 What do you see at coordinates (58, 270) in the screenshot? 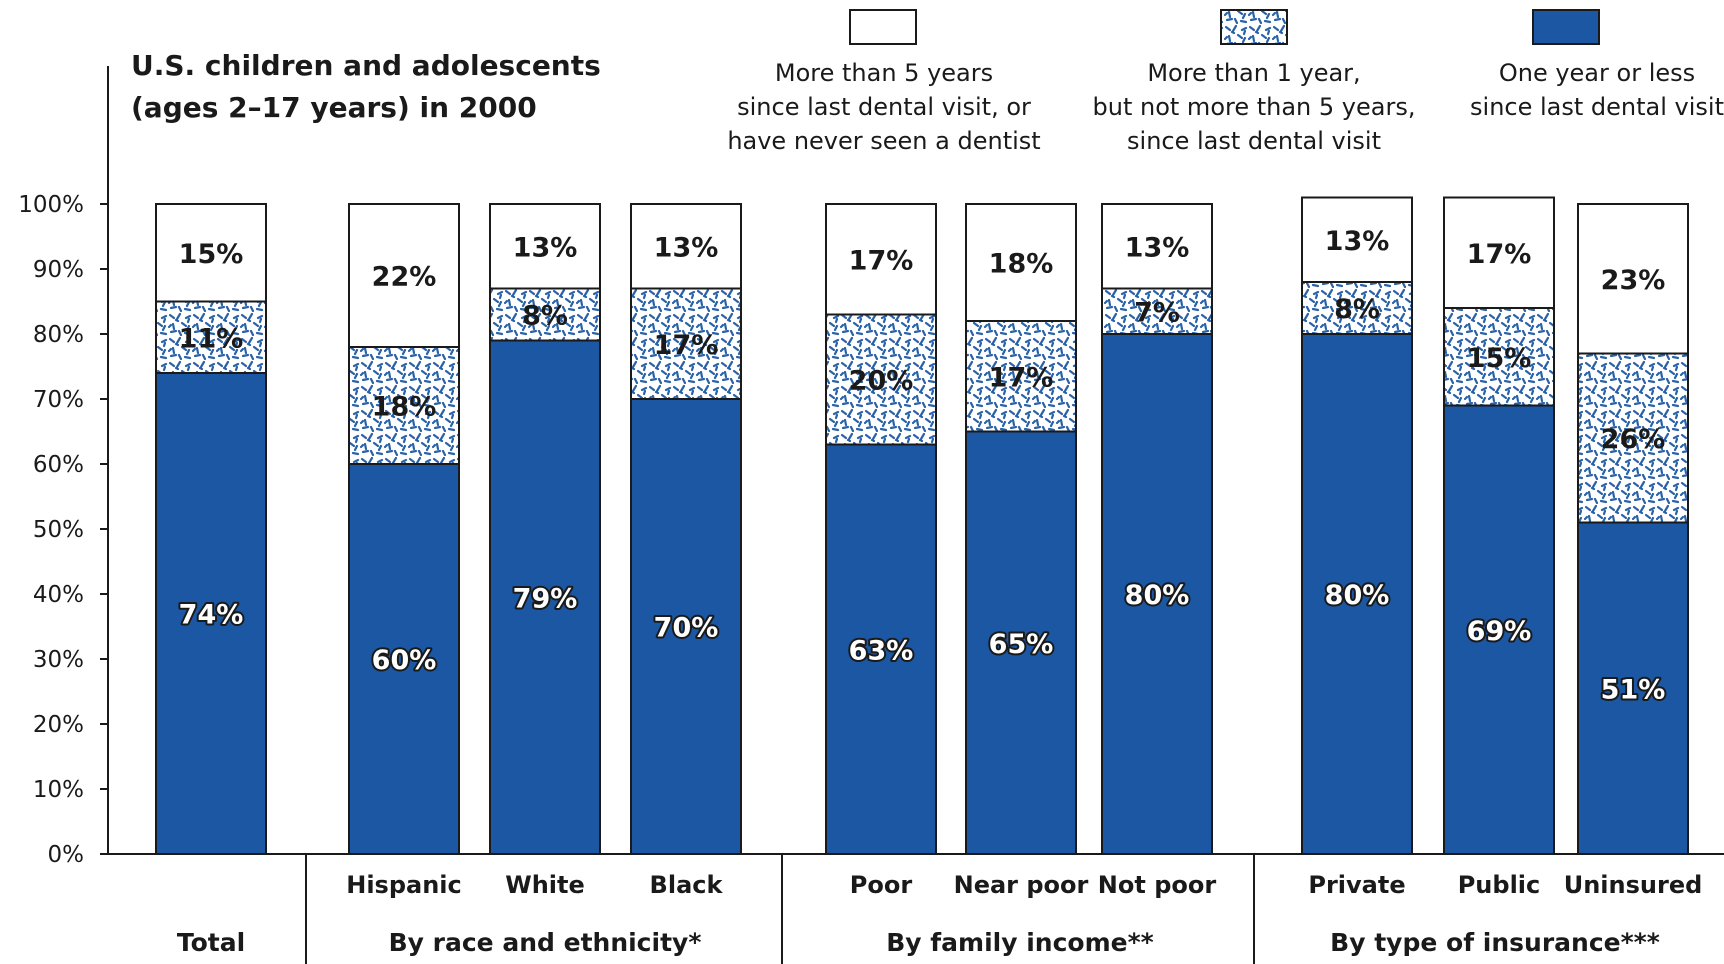
I see `y-tick-label: 90%` at bounding box center [58, 270].